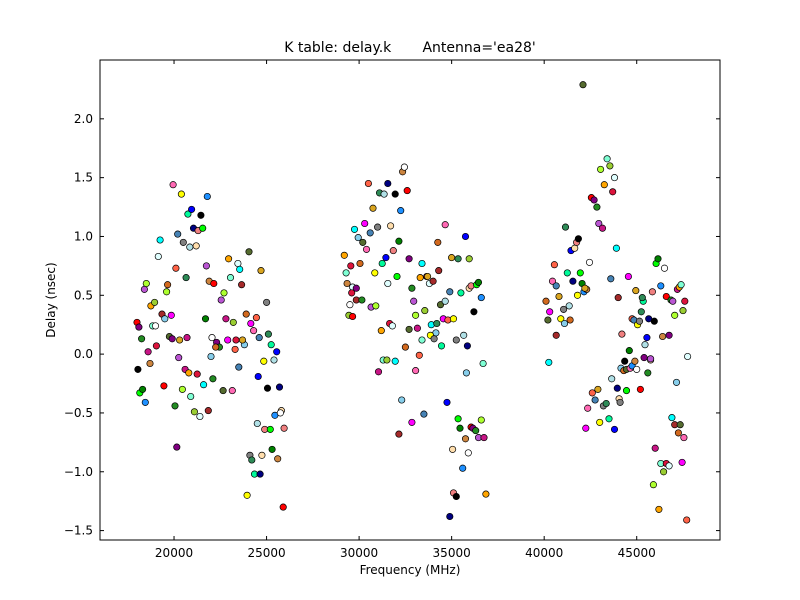 The image size is (800, 600). What do you see at coordinates (174, 553) in the screenshot?
I see `x-tick-label: 20000` at bounding box center [174, 553].